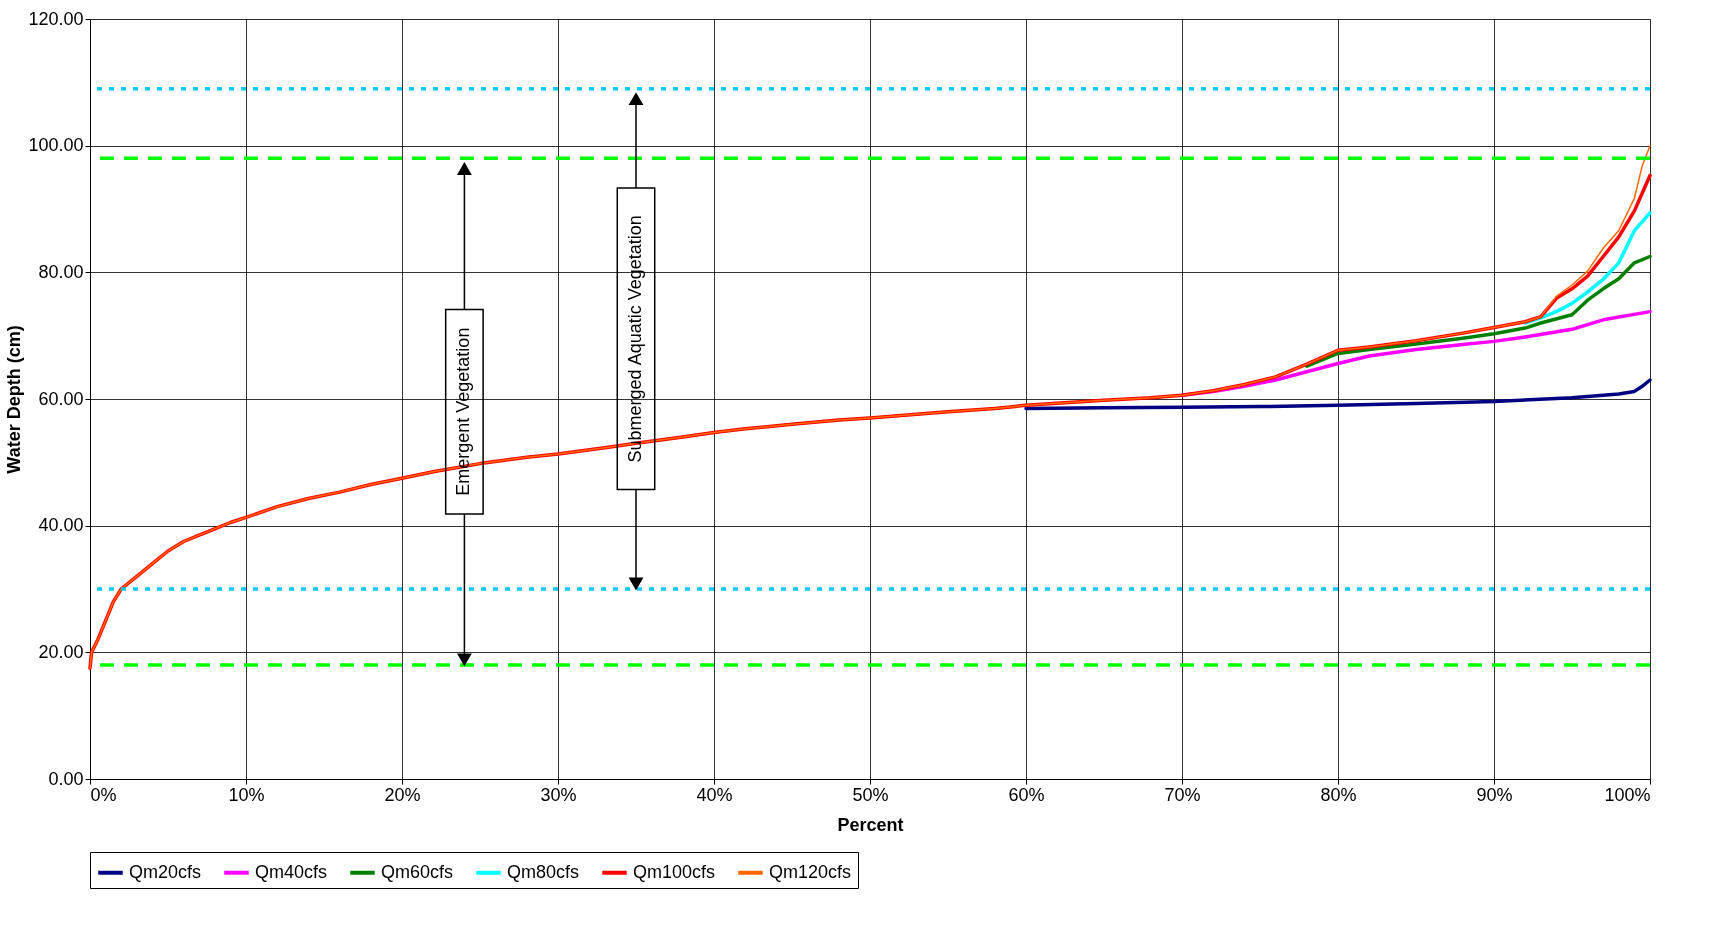 This screenshot has height=938, width=1716. I want to click on y-tick-label: 60.00, so click(61, 398).